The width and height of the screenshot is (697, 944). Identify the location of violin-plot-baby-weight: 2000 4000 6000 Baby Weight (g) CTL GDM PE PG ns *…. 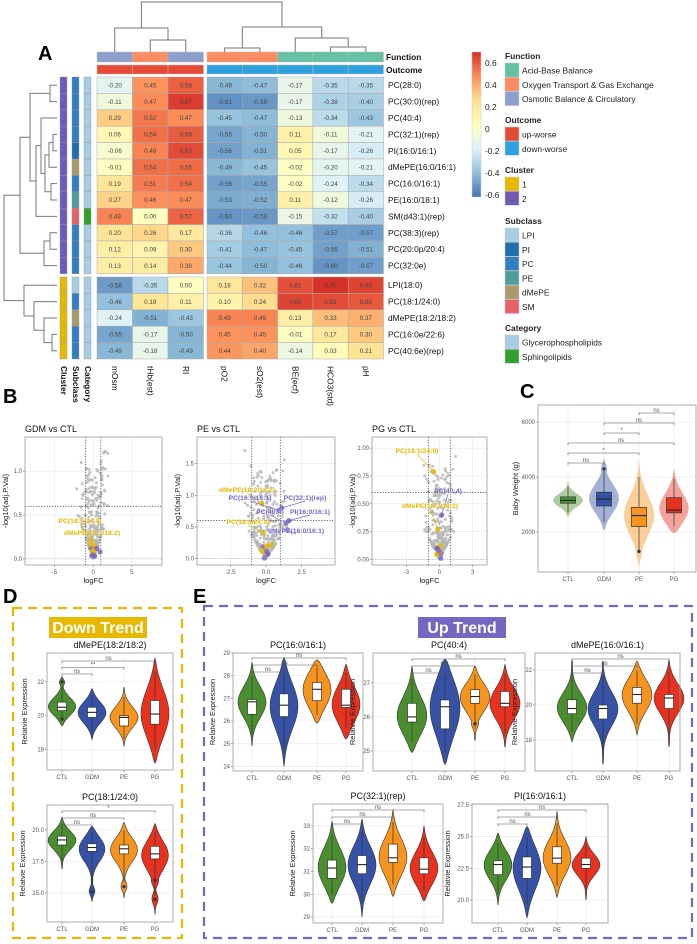
(604, 493).